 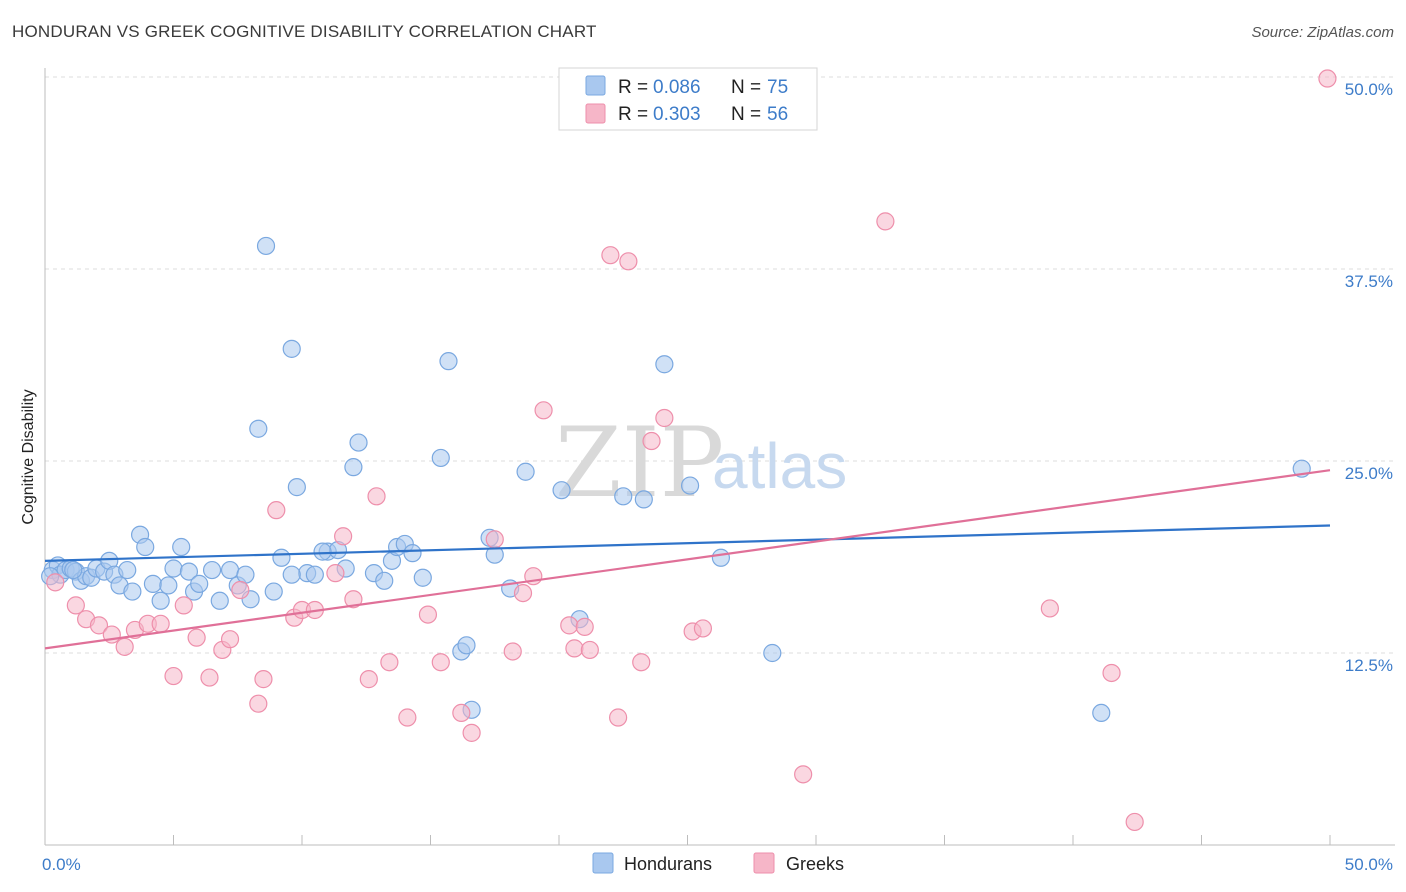 What do you see at coordinates (61, 864) in the screenshot?
I see `x-tick-label: 0.0%` at bounding box center [61, 864].